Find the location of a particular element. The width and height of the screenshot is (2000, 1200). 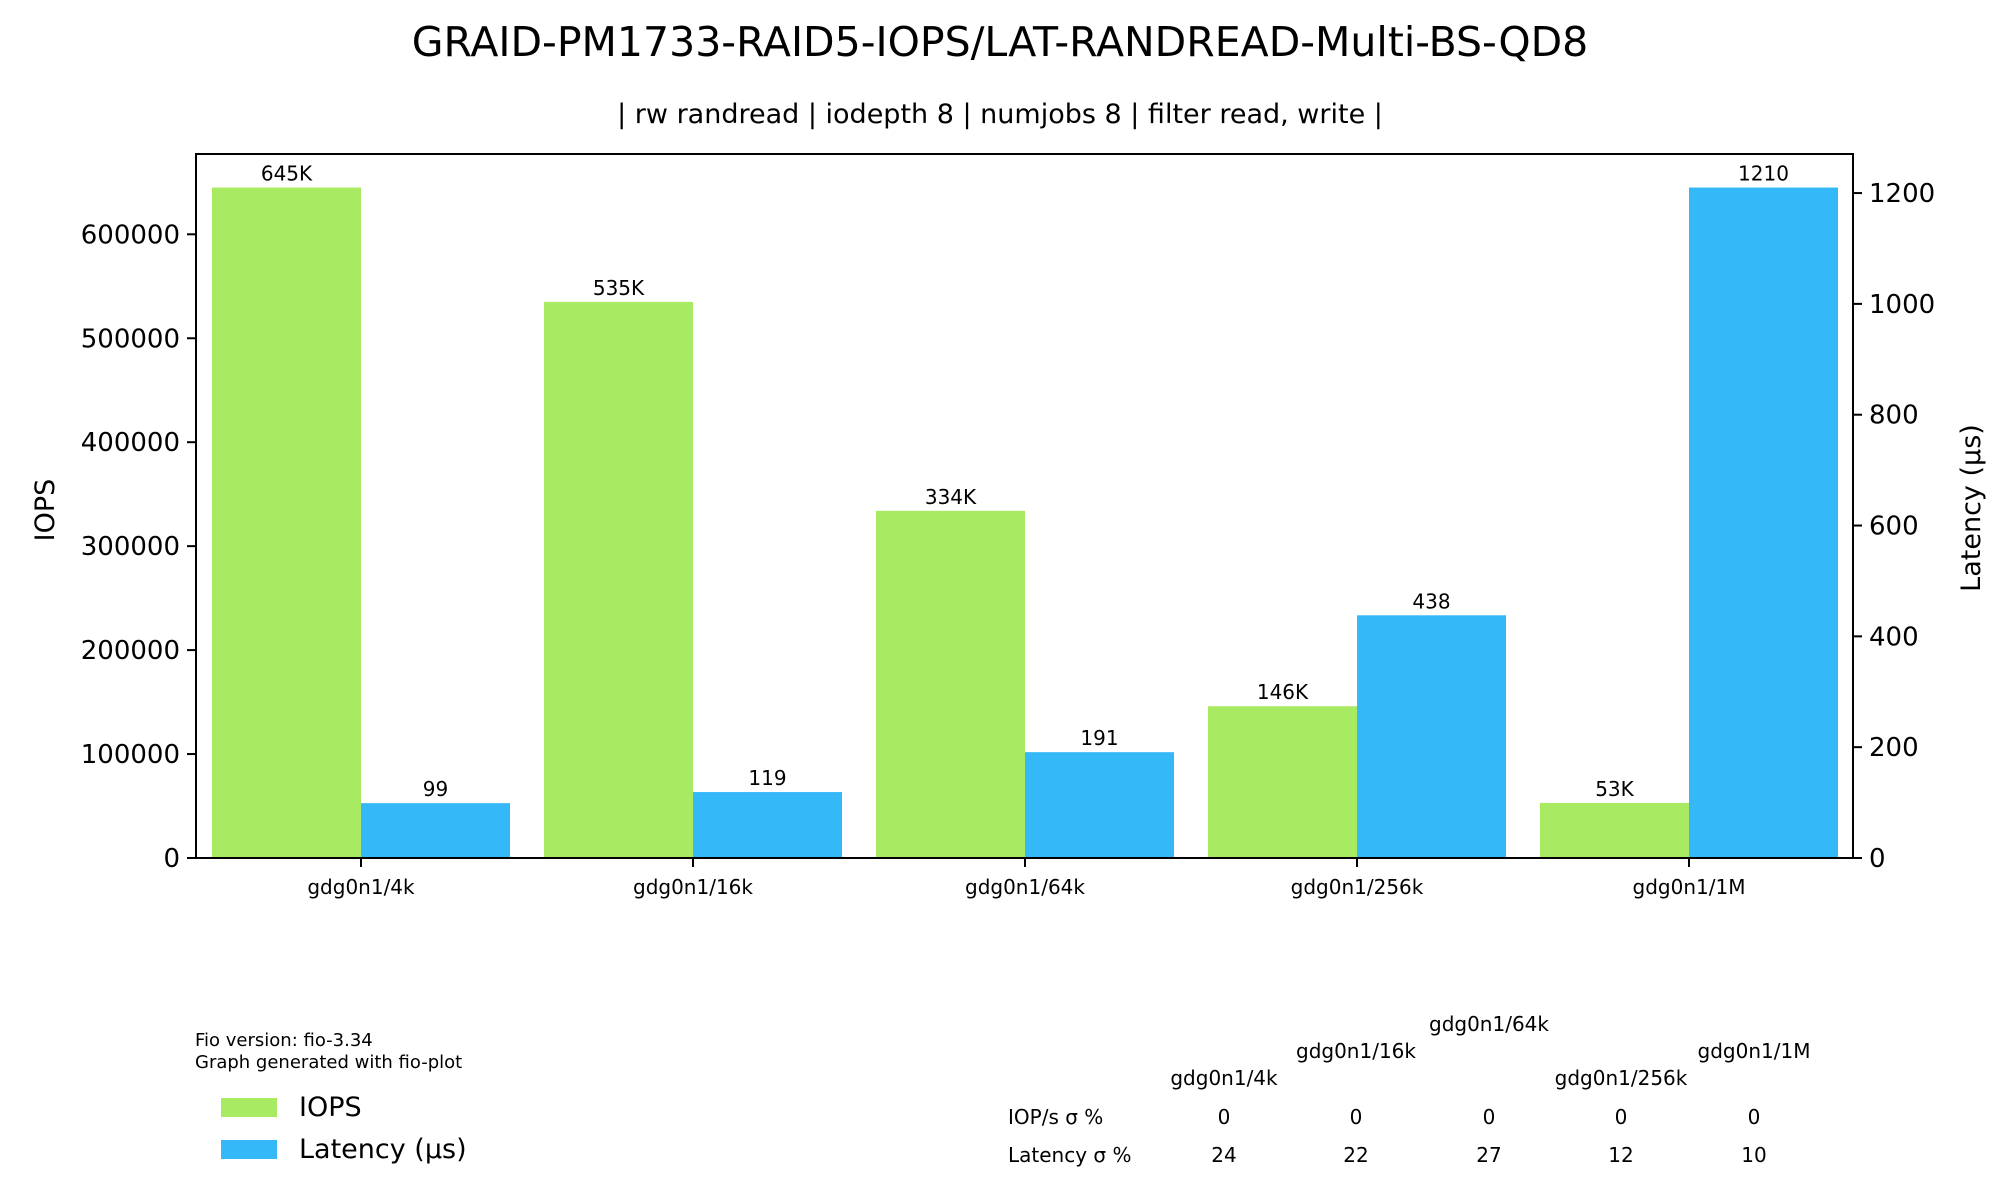

right-tick-label-5: 1000 is located at coordinates (1902, 305).